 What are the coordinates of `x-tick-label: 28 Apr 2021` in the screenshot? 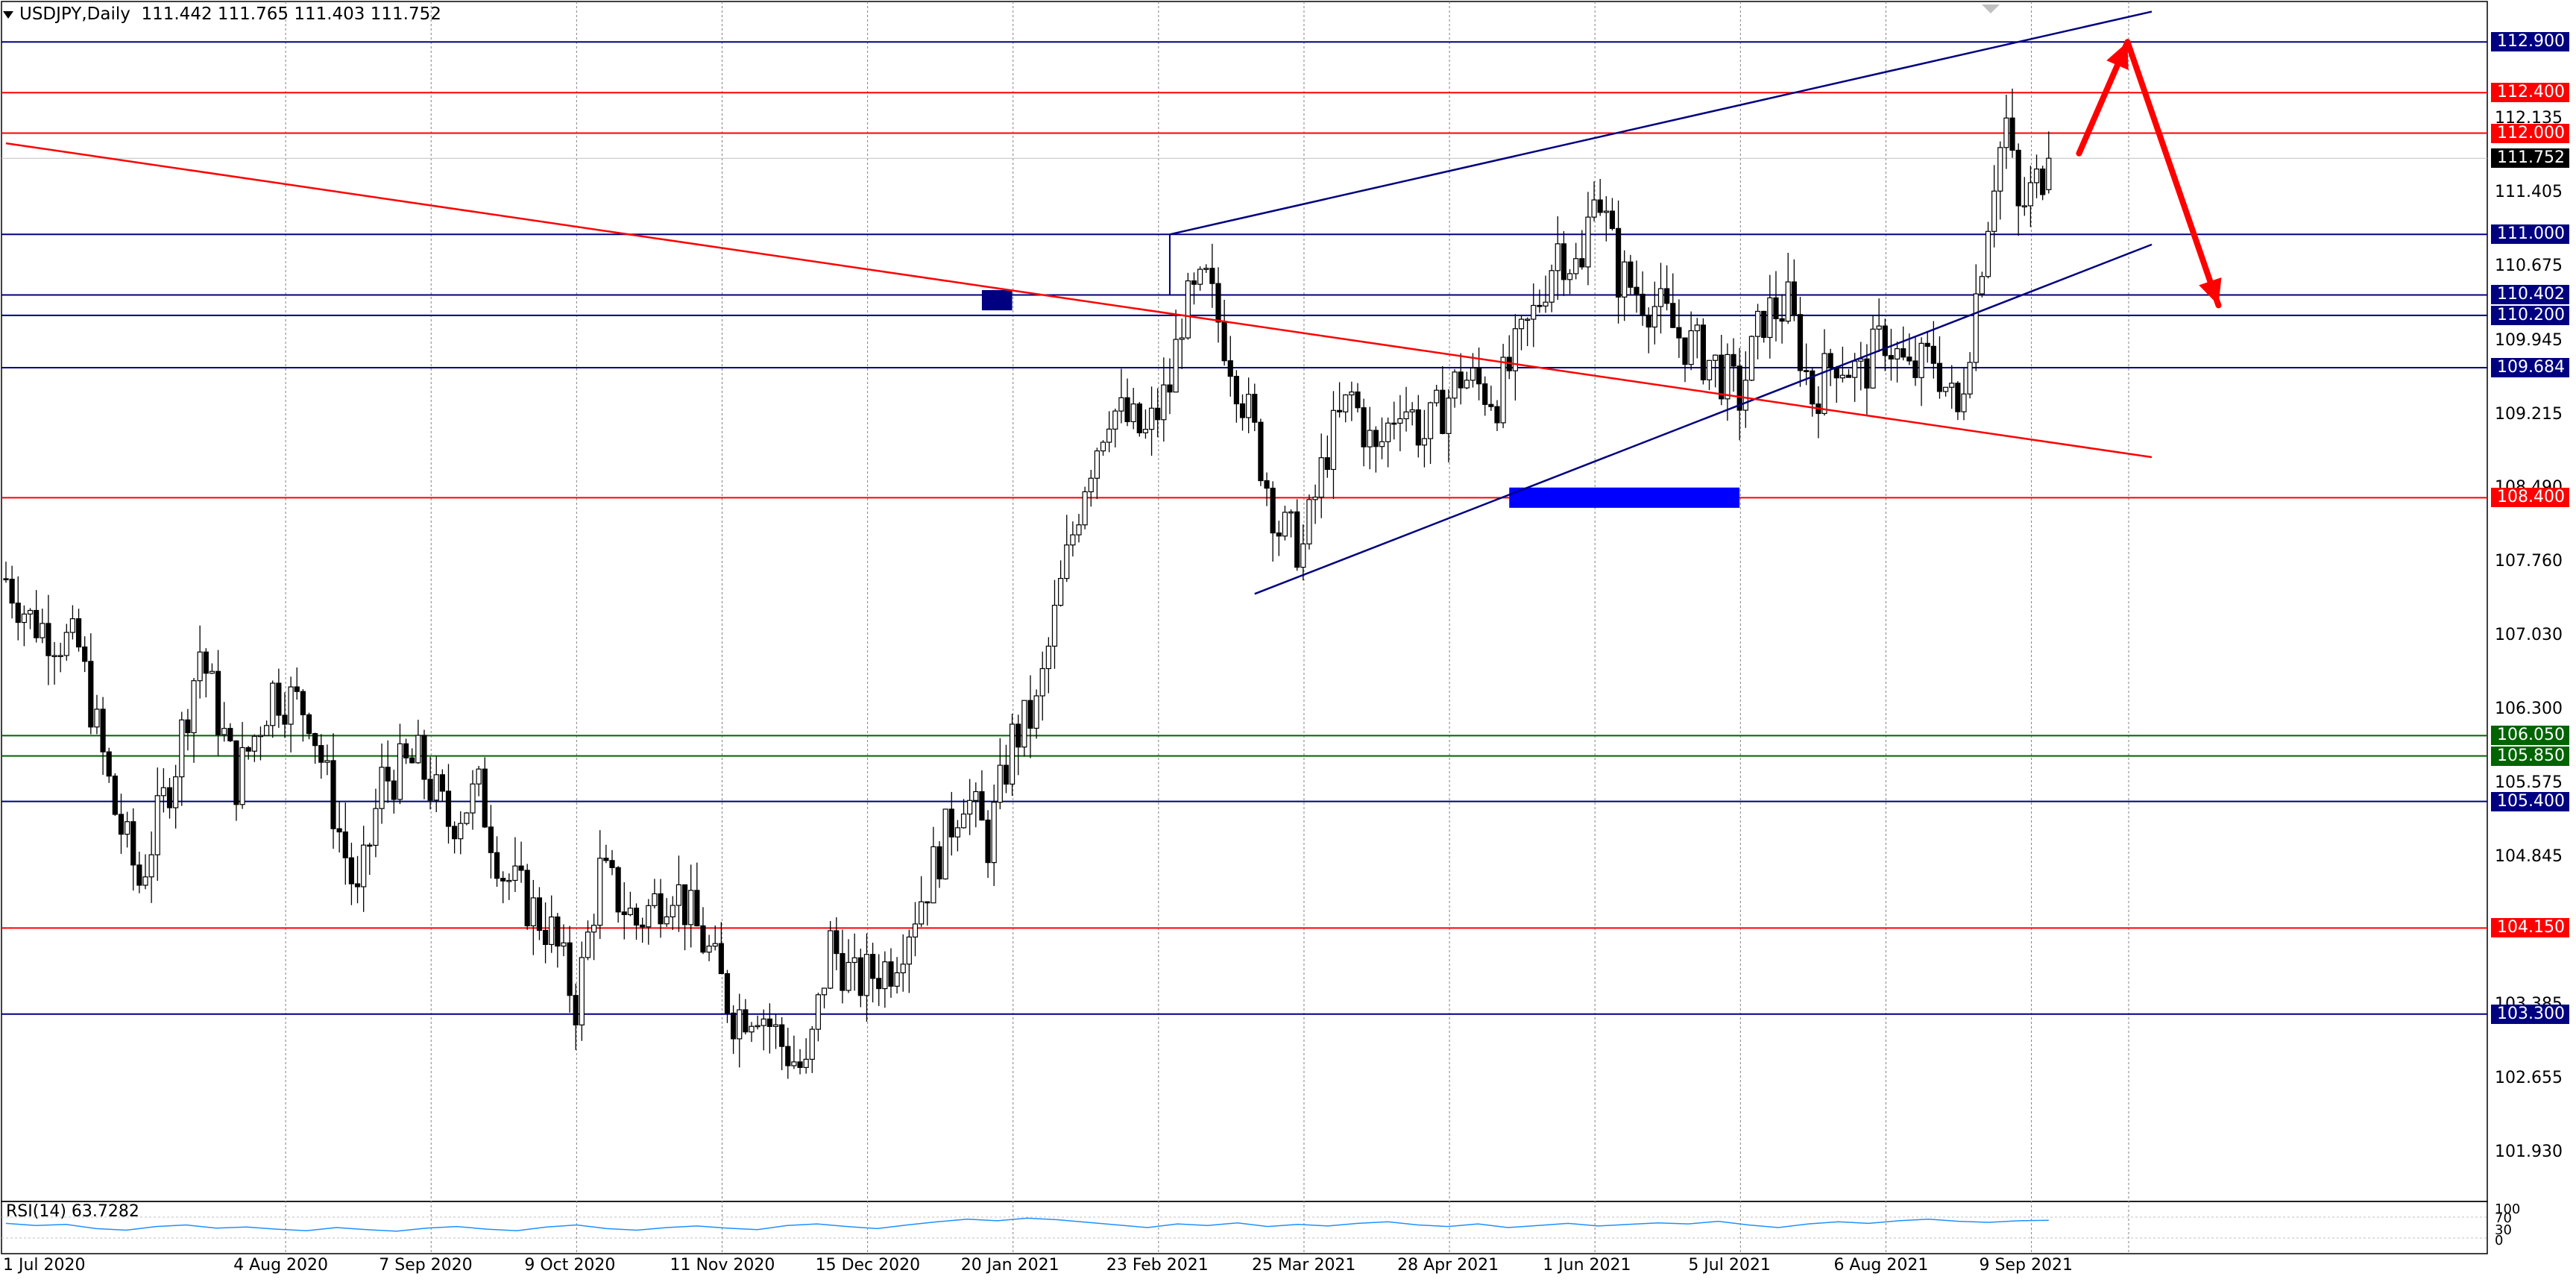 It's located at (1448, 1265).